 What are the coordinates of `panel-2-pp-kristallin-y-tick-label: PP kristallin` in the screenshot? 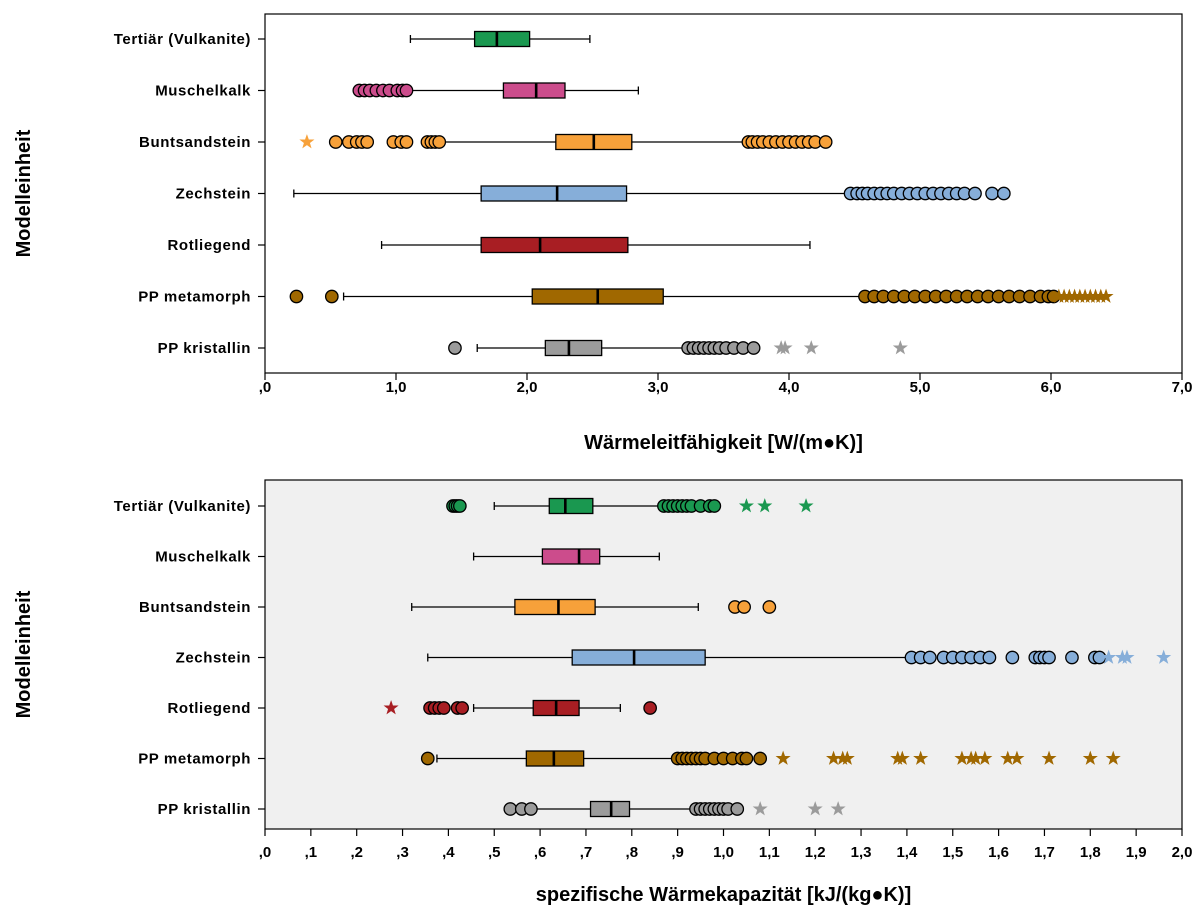 It's located at (204, 809).